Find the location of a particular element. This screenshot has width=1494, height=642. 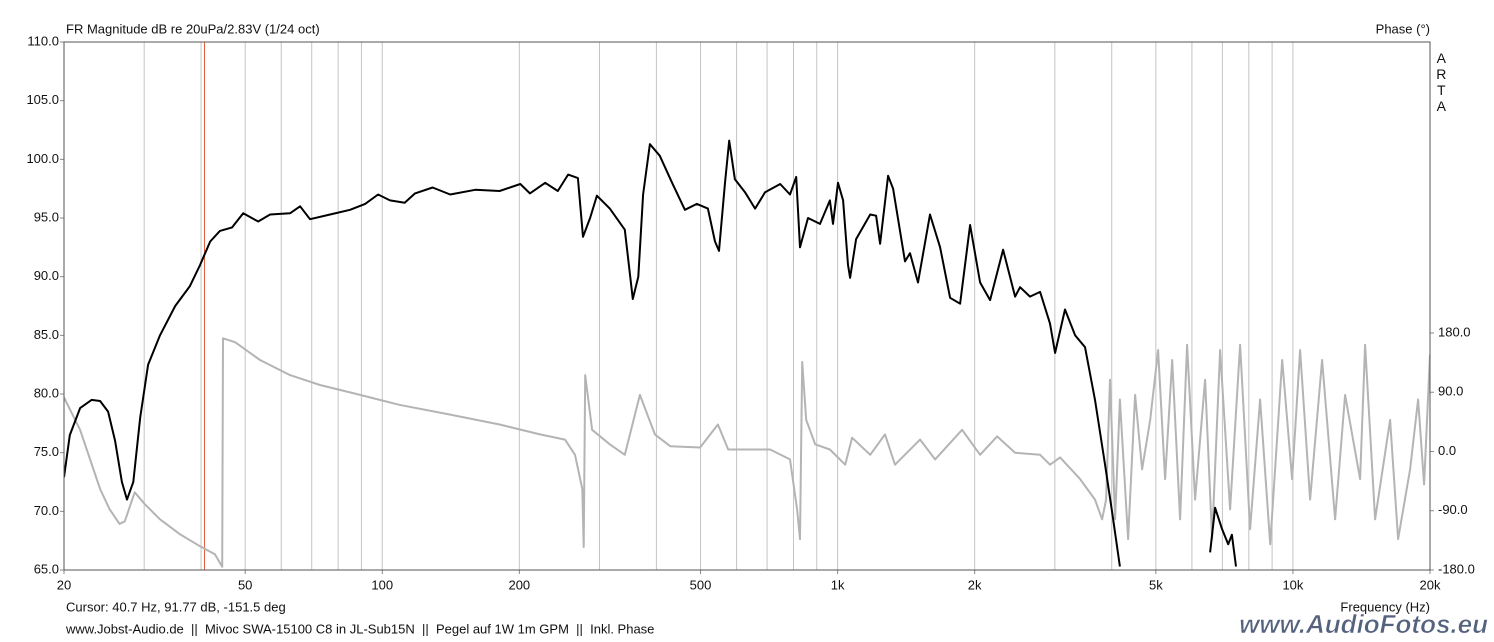

x-tick-label: 20 is located at coordinates (64, 584).